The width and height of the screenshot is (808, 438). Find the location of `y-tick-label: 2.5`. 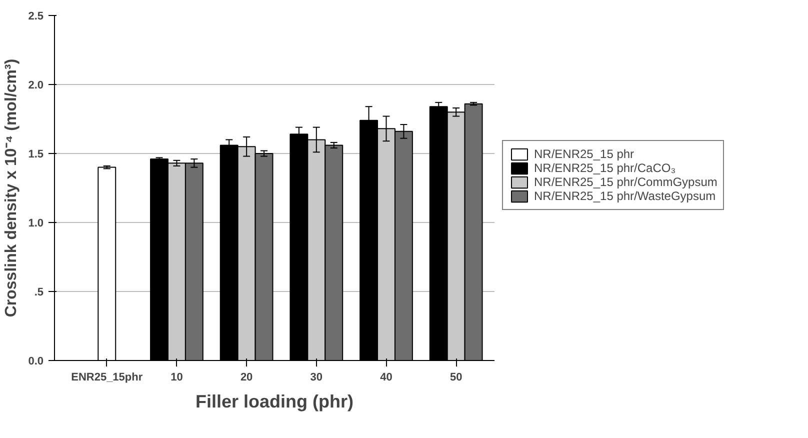

y-tick-label: 2.5 is located at coordinates (36, 16).